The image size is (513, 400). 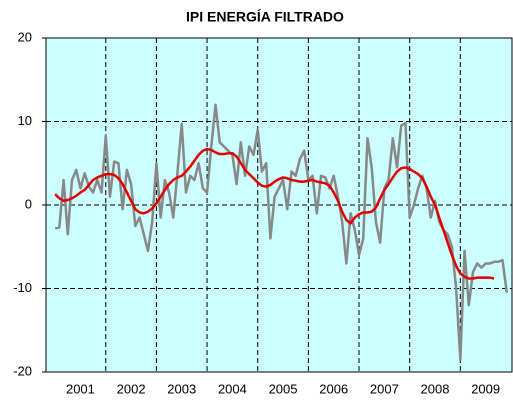 I want to click on x-tick-label: 2008, so click(x=435, y=388).